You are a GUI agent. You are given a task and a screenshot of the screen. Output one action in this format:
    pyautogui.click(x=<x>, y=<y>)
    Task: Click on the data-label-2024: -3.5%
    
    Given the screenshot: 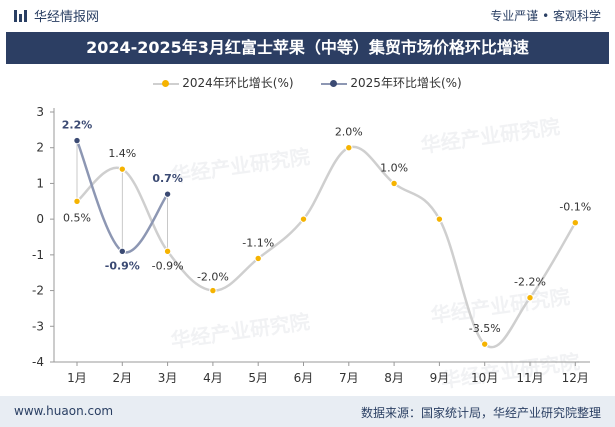 What is the action you would take?
    pyautogui.click(x=485, y=328)
    